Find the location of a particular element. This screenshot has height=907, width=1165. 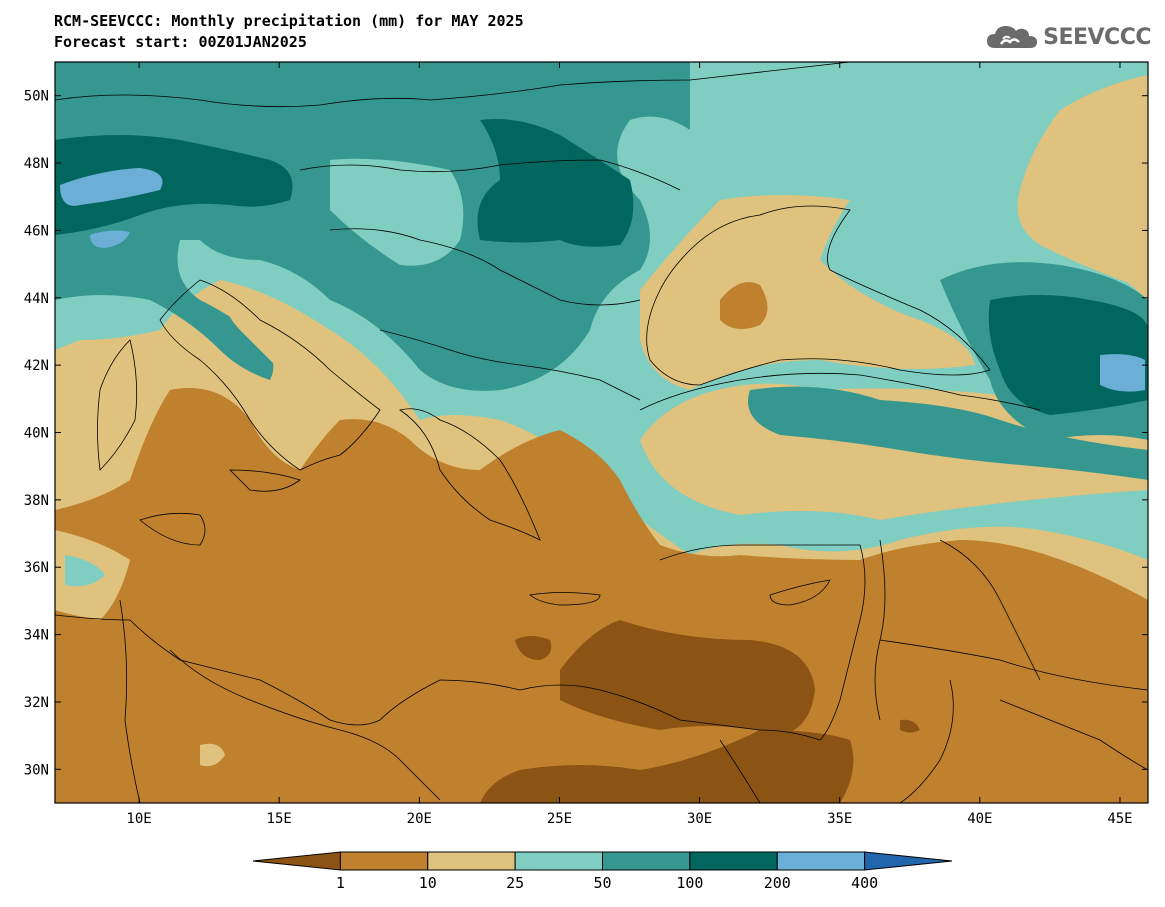

lat-tick-label: 48N is located at coordinates (36, 164).